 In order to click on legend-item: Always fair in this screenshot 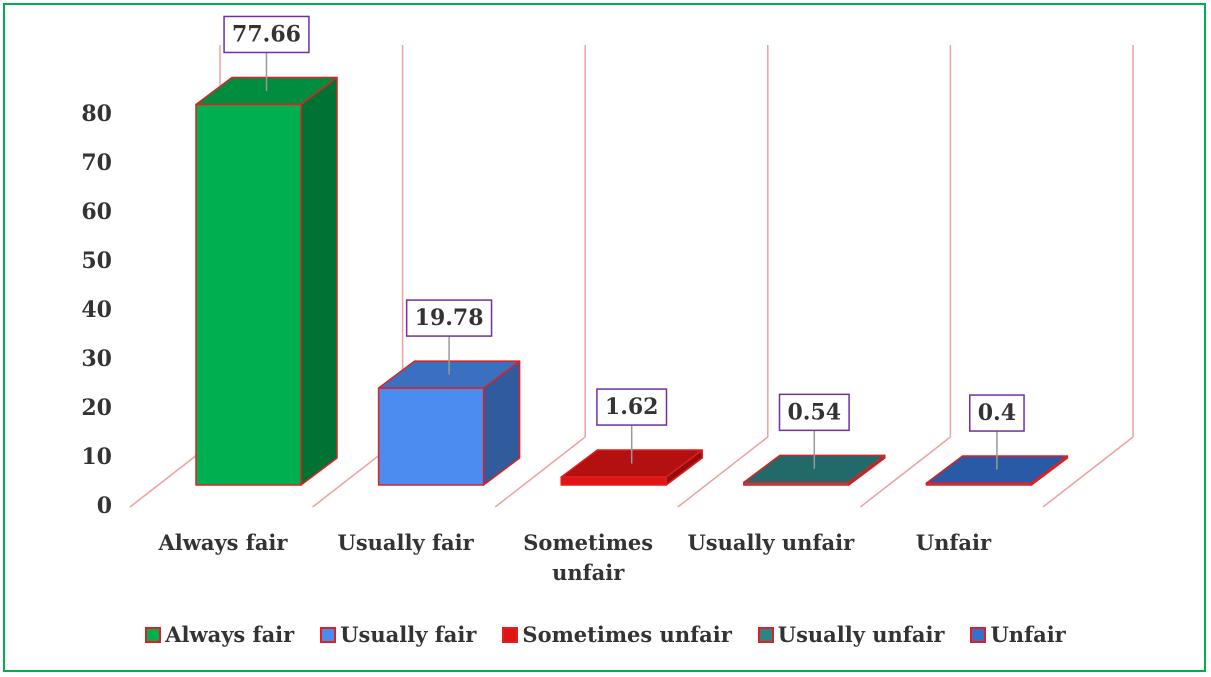, I will do `click(219, 634)`.